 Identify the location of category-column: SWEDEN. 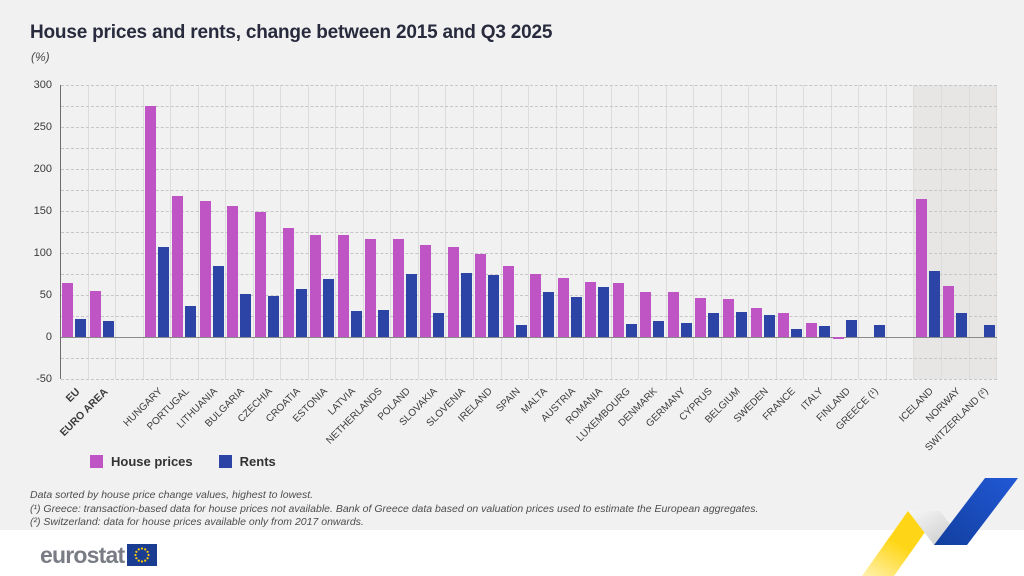
(754, 255).